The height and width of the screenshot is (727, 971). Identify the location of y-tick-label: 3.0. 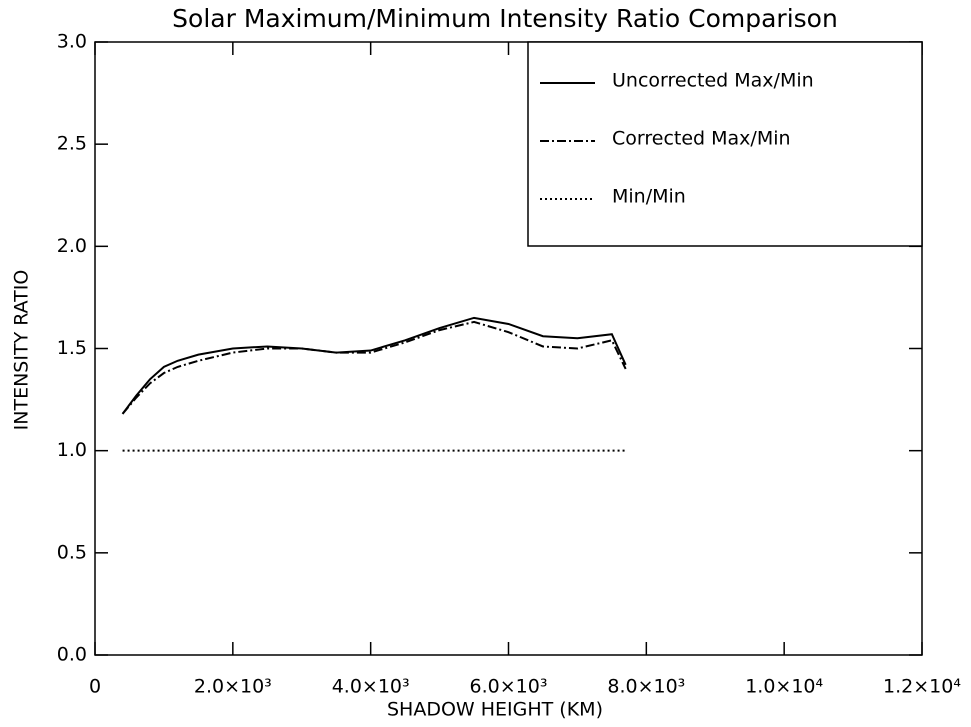
(72, 42).